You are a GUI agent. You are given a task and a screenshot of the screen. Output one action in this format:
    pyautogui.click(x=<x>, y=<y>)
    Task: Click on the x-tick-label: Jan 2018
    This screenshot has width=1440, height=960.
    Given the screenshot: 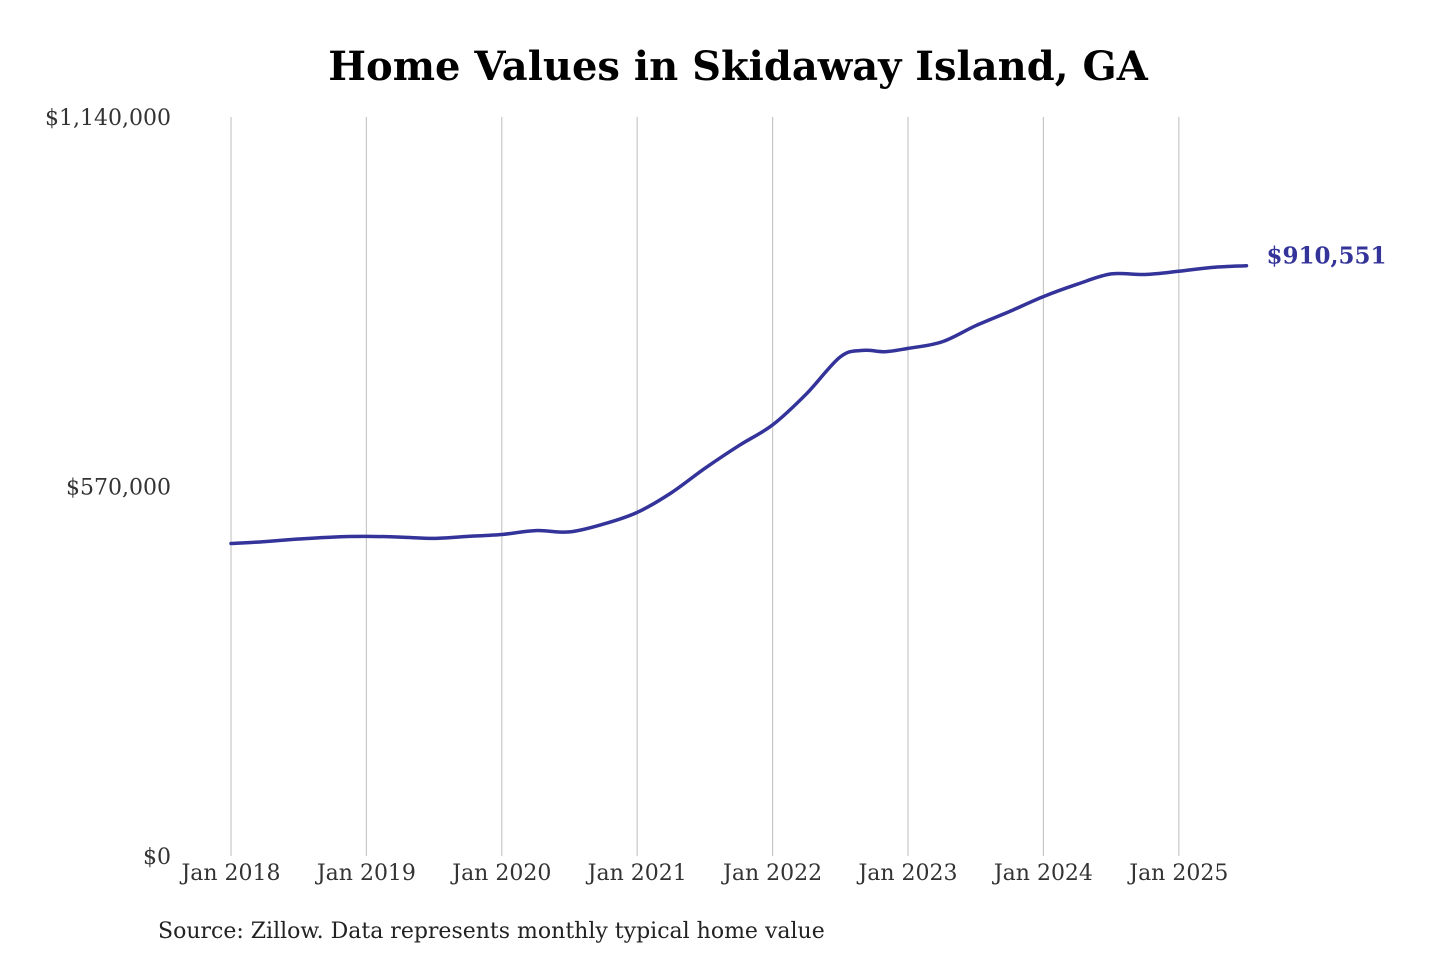 What is the action you would take?
    pyautogui.click(x=229, y=873)
    